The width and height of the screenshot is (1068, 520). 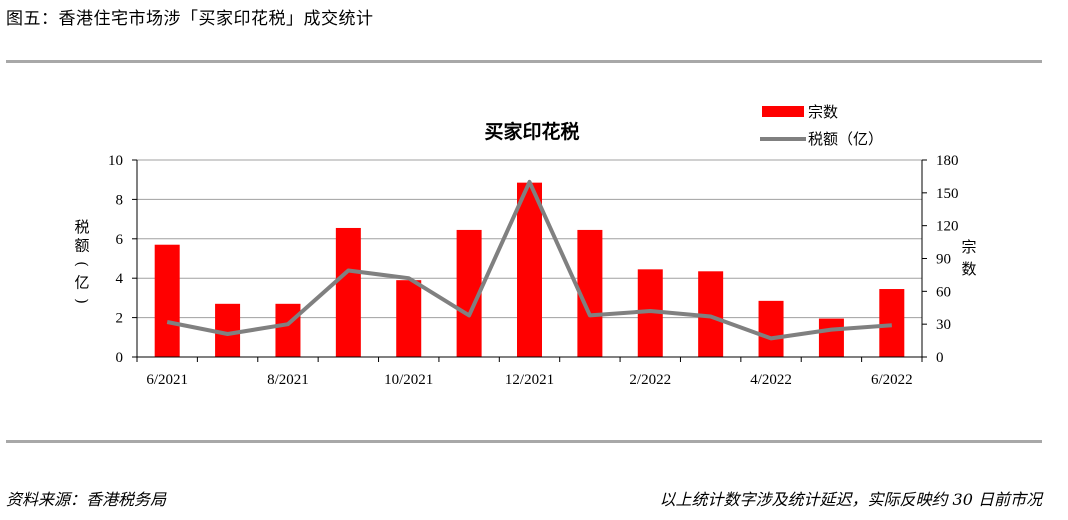 What do you see at coordinates (968, 269) in the screenshot?
I see `right-axis-label-char: 数` at bounding box center [968, 269].